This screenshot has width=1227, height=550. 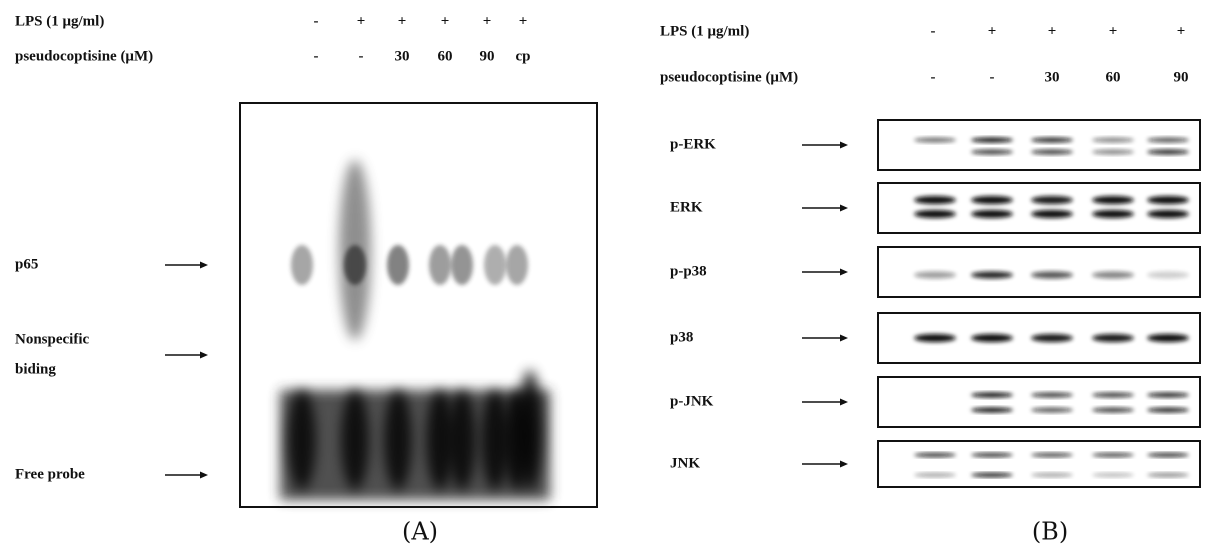 What do you see at coordinates (693, 144) in the screenshot?
I see `blot-label: p-ERK` at bounding box center [693, 144].